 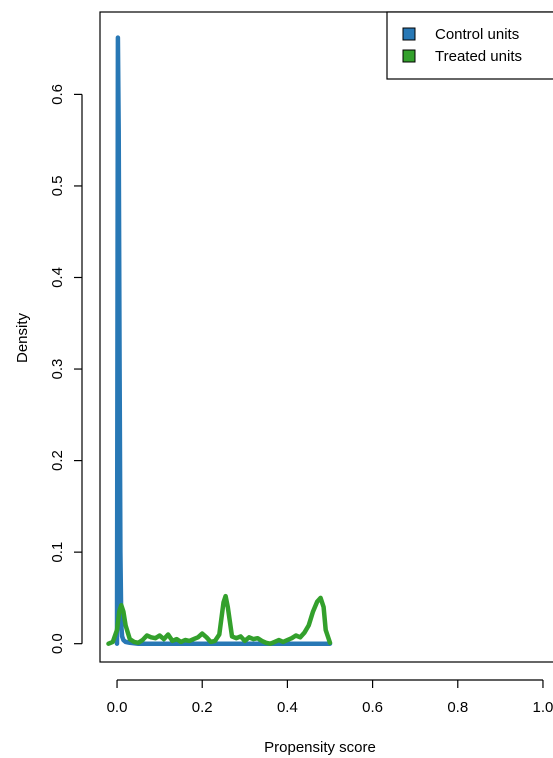 I want to click on x-tick-label: 0.8, so click(x=457, y=707).